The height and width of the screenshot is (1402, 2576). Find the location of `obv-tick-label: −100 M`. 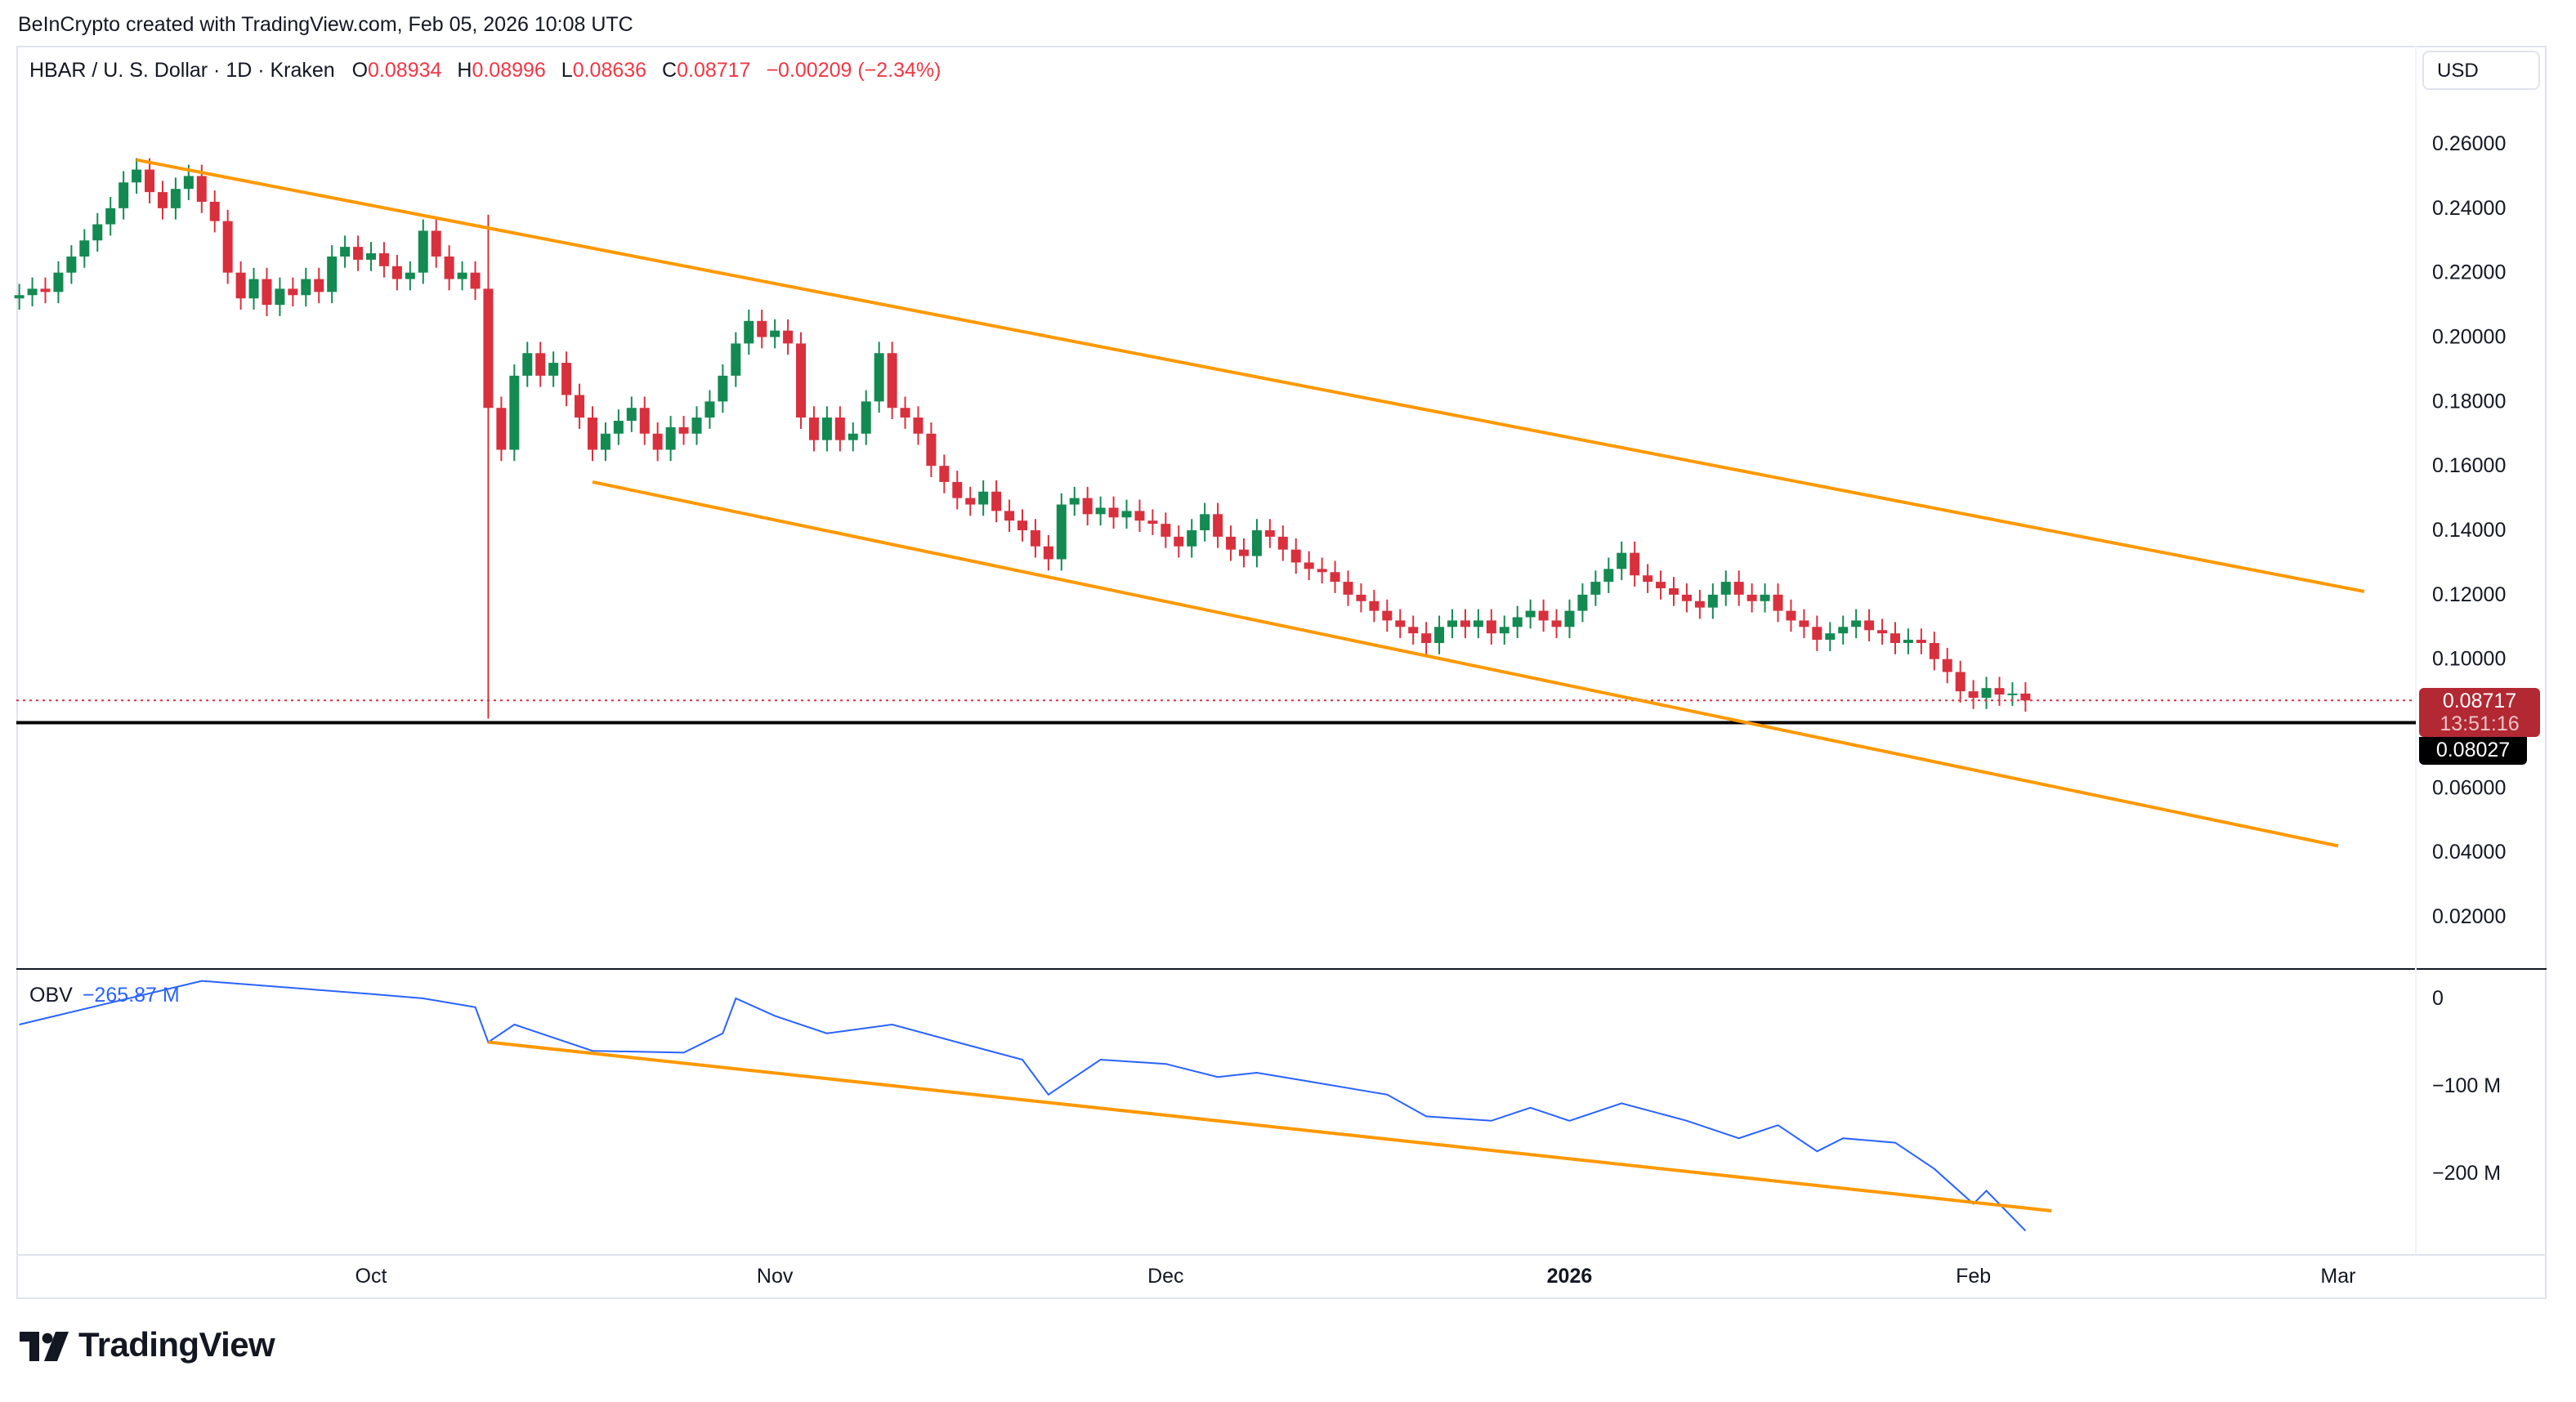

obv-tick-label: −100 M is located at coordinates (2466, 1085).